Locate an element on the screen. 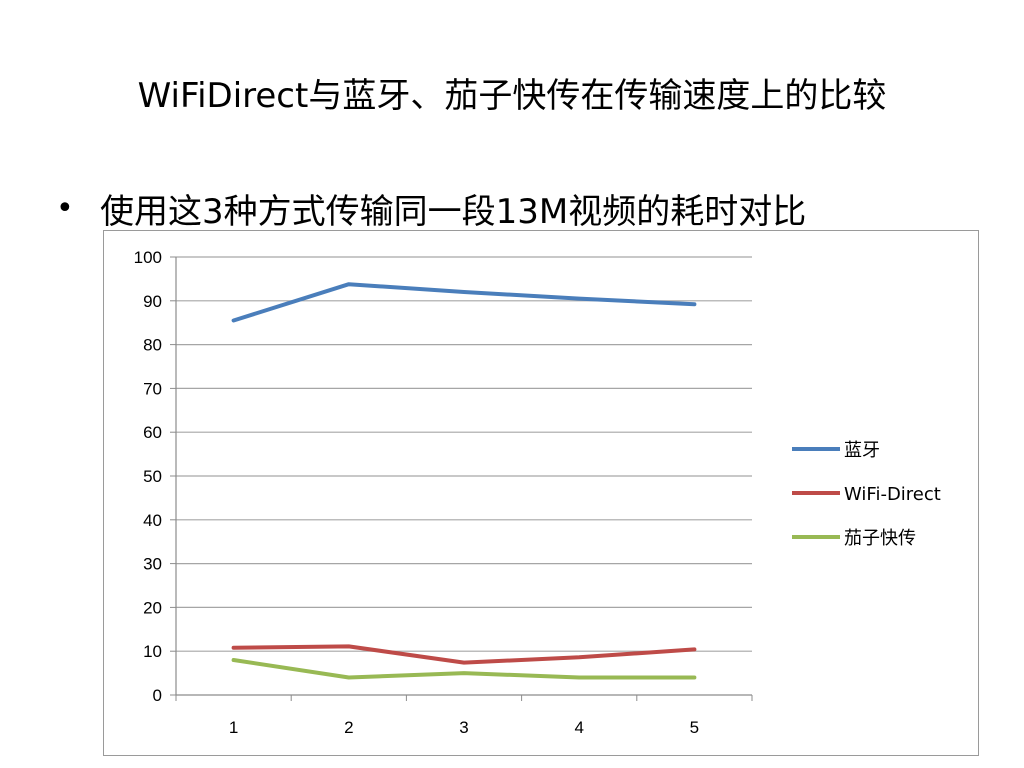 The width and height of the screenshot is (1024, 768). y-tick-label: 70 is located at coordinates (152, 388).